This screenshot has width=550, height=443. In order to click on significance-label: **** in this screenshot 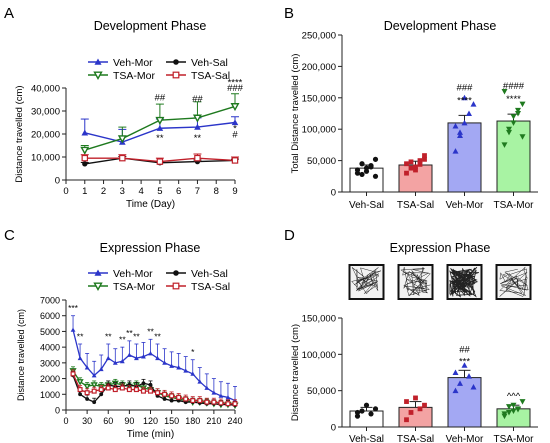, I will do `click(513, 99)`.